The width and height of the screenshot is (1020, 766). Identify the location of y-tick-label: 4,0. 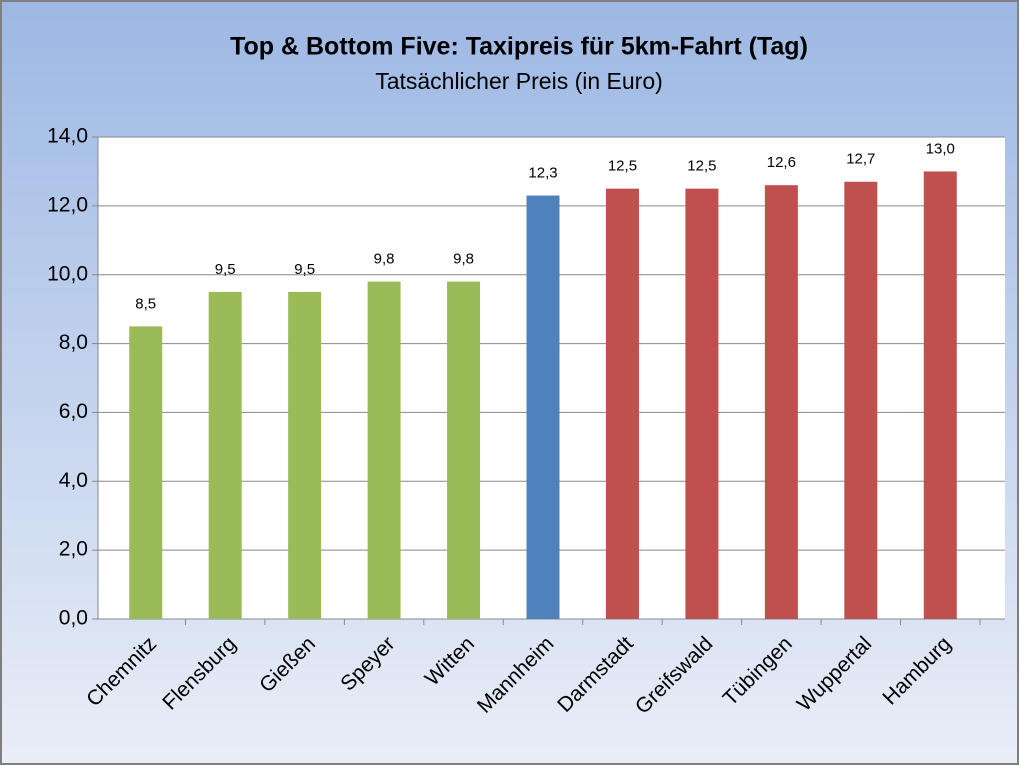
(73, 480).